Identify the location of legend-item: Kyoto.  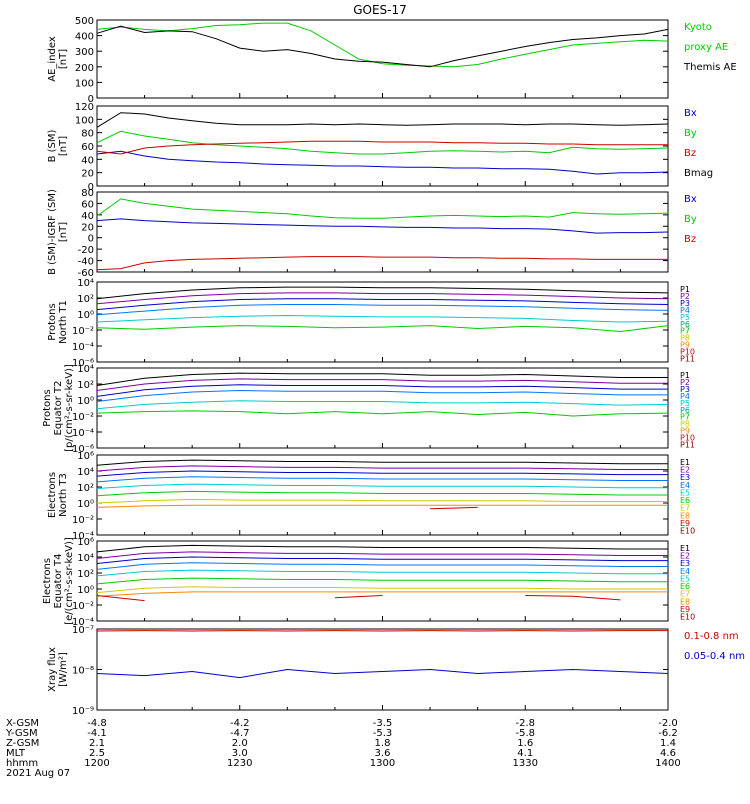
(698, 27).